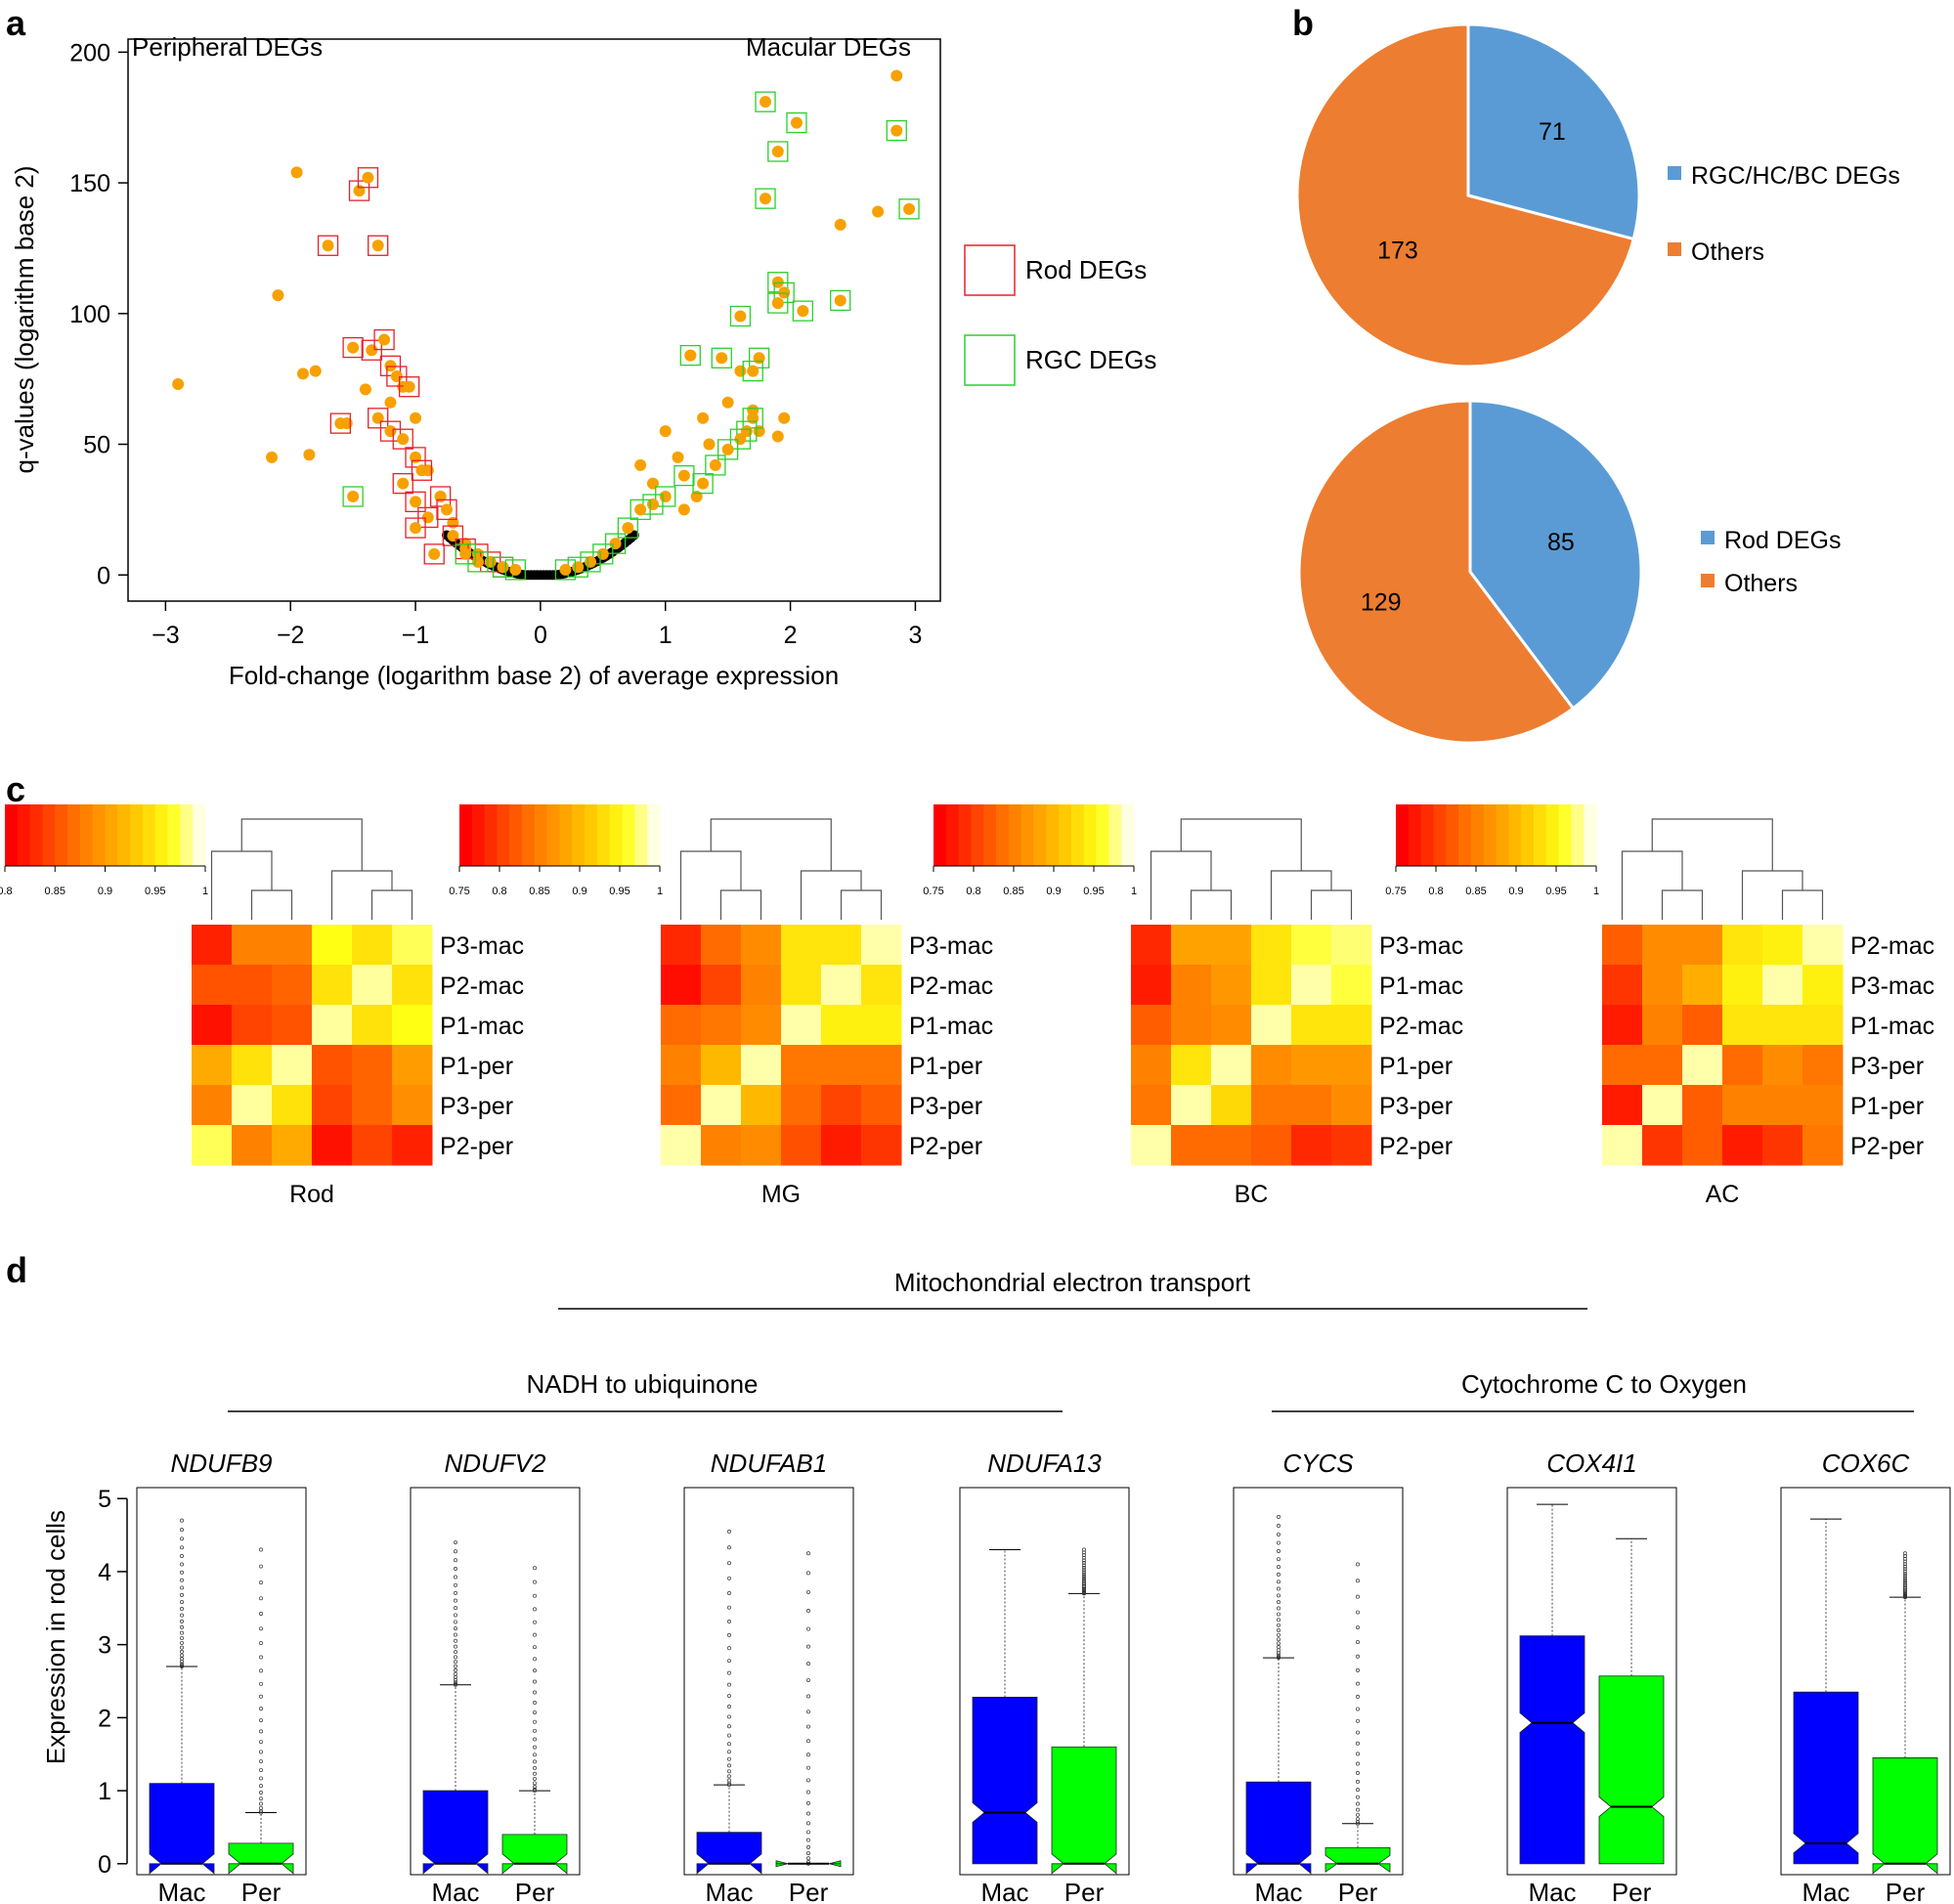  Describe the element at coordinates (951, 946) in the screenshot. I see `heatmap-row-label: P3-mac` at that location.